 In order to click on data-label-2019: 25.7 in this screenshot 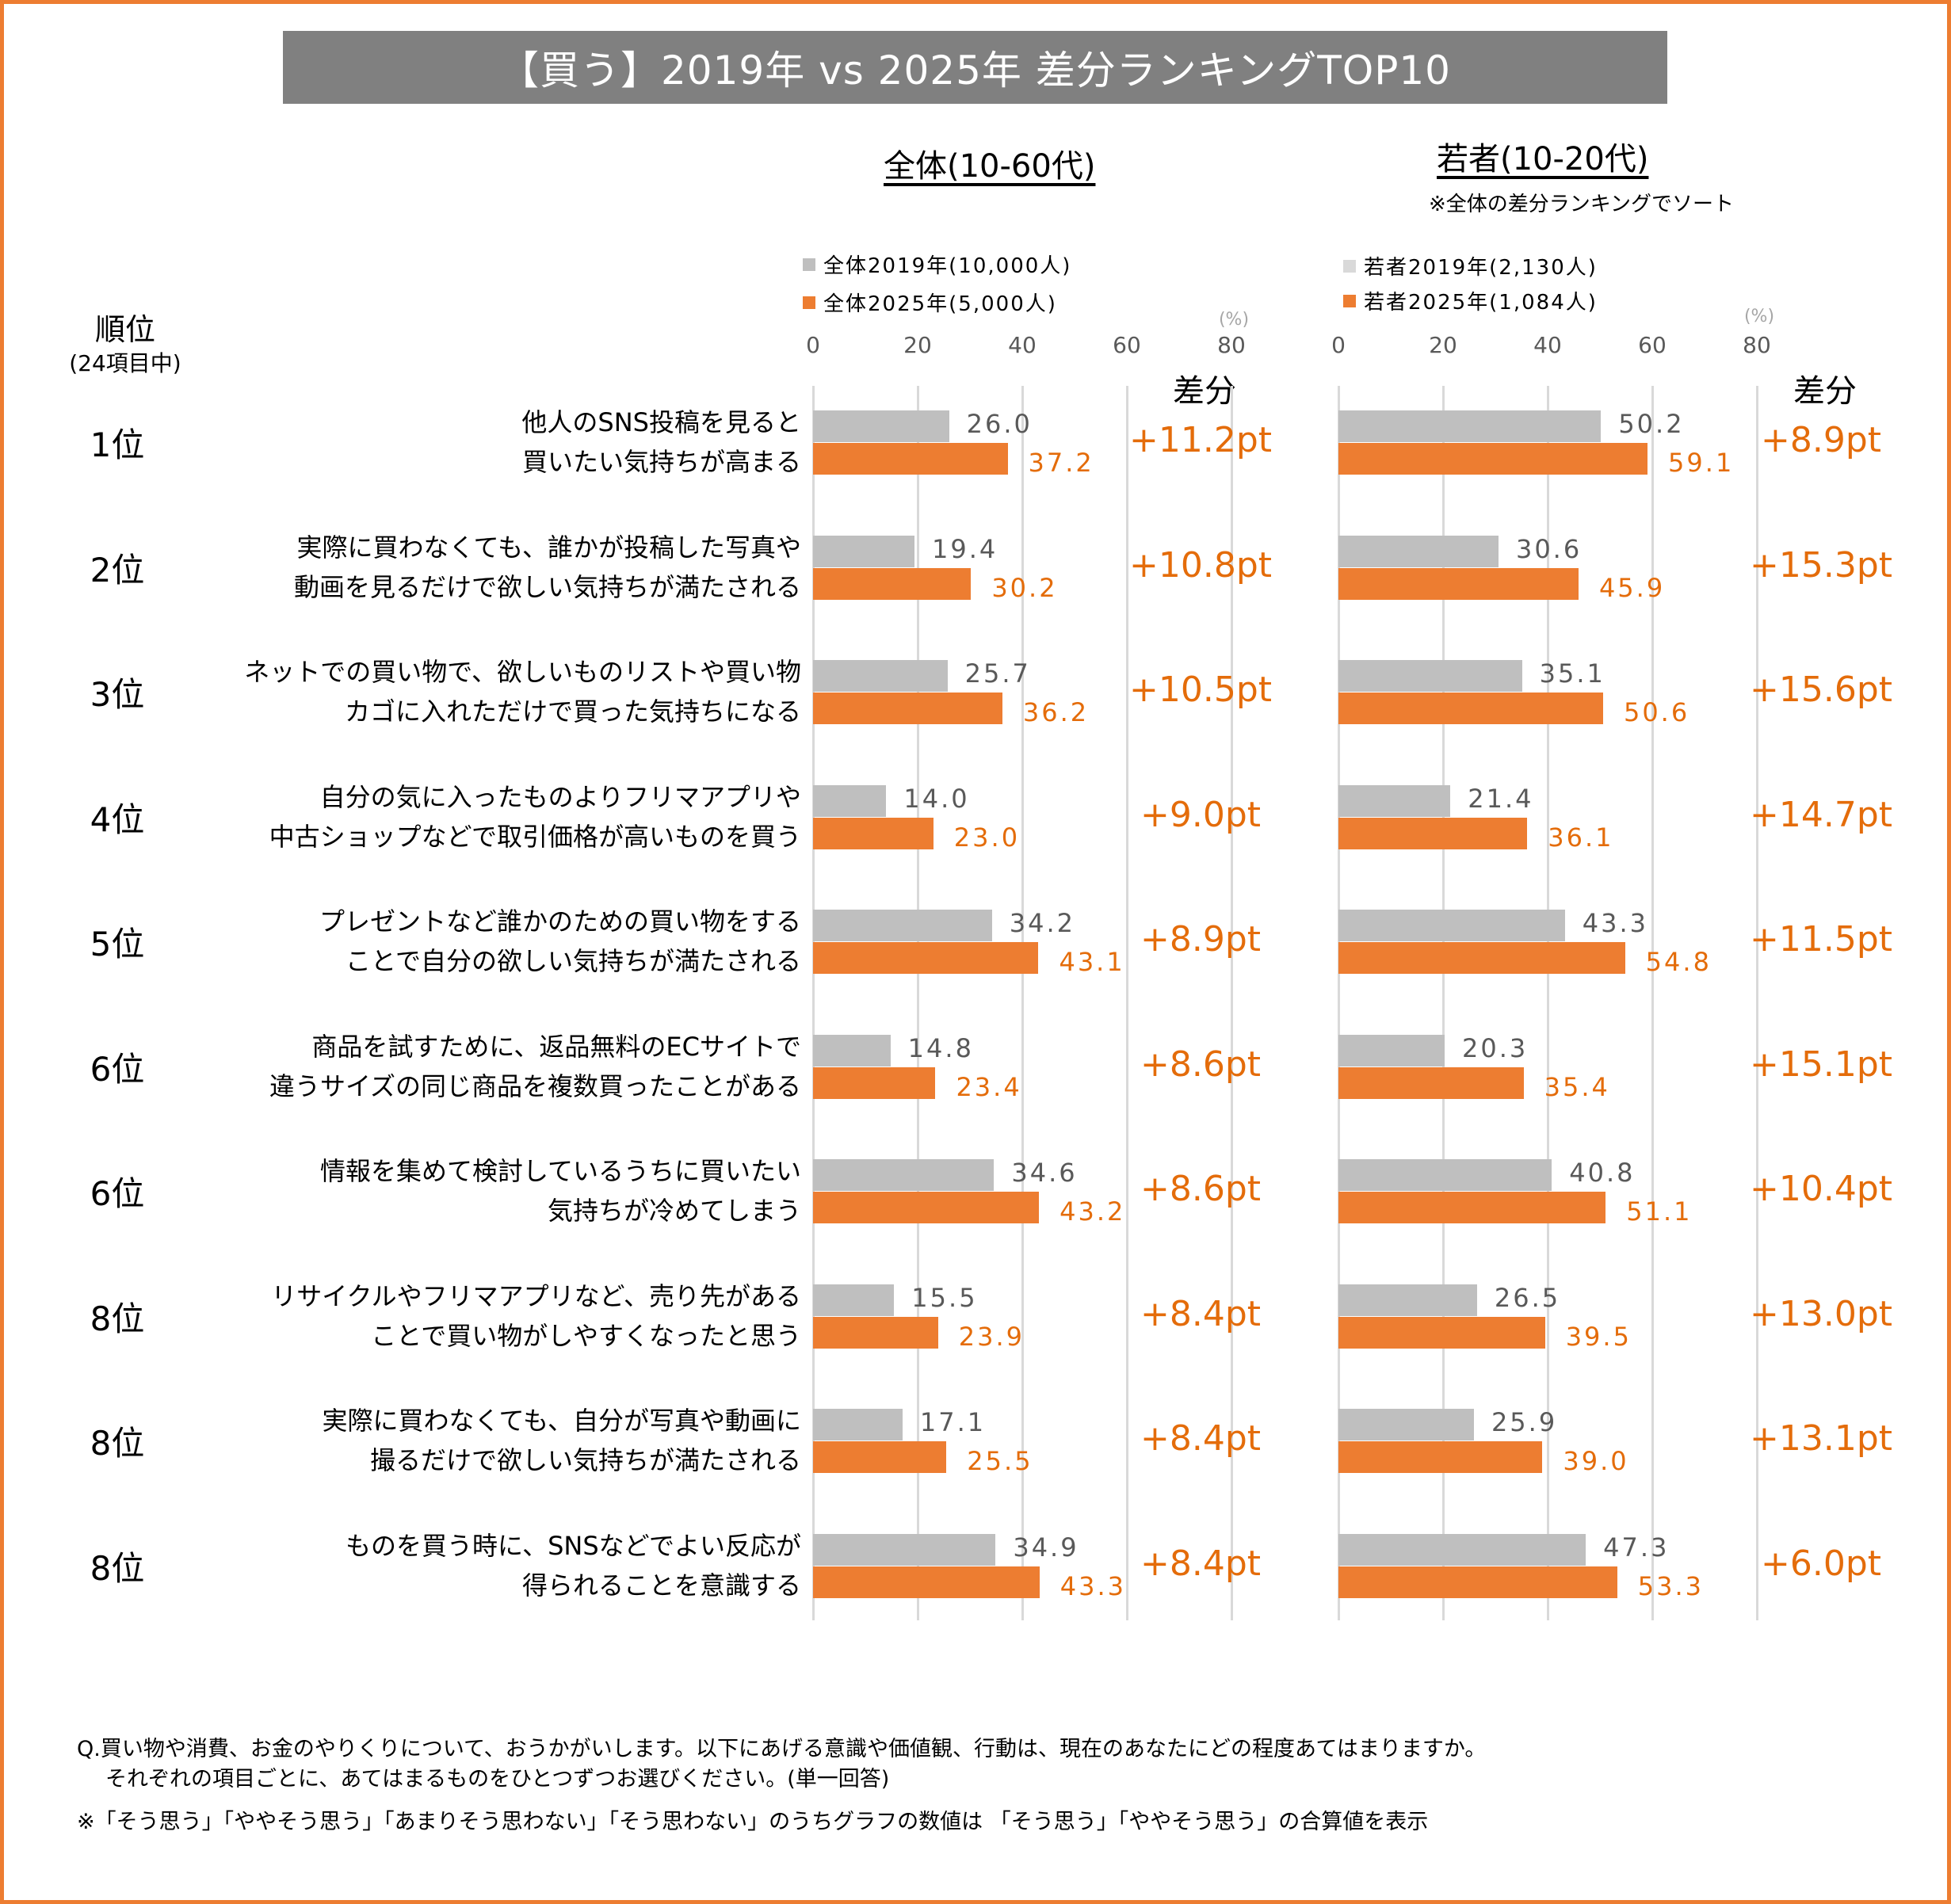, I will do `click(997, 673)`.